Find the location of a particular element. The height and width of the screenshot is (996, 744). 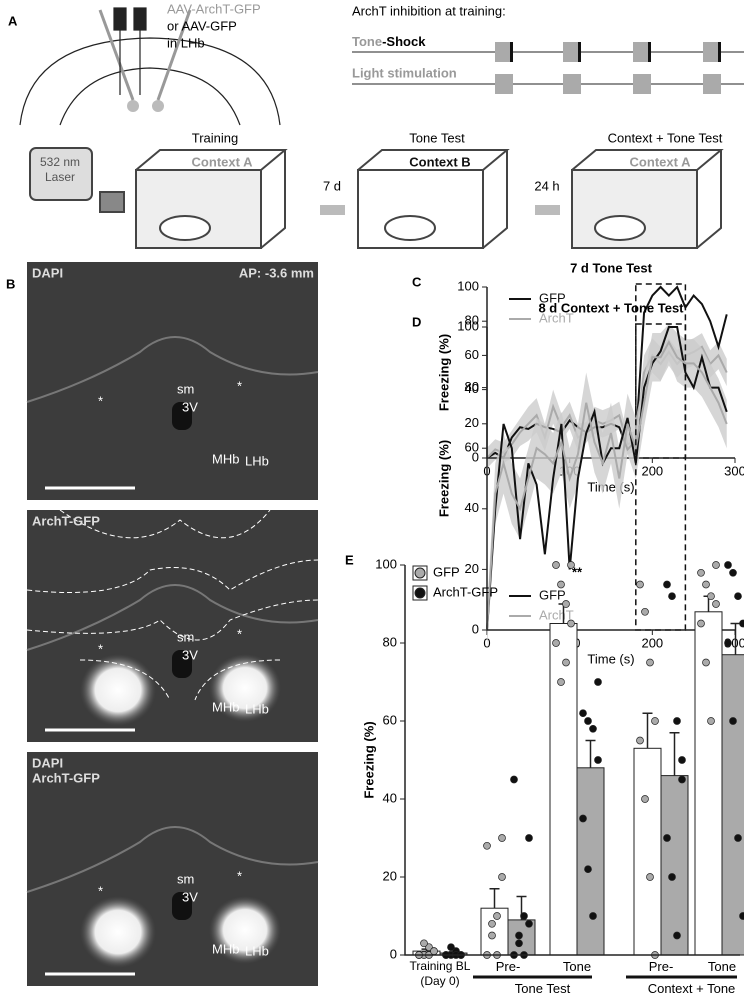

panel-label: C is located at coordinates (417, 281).